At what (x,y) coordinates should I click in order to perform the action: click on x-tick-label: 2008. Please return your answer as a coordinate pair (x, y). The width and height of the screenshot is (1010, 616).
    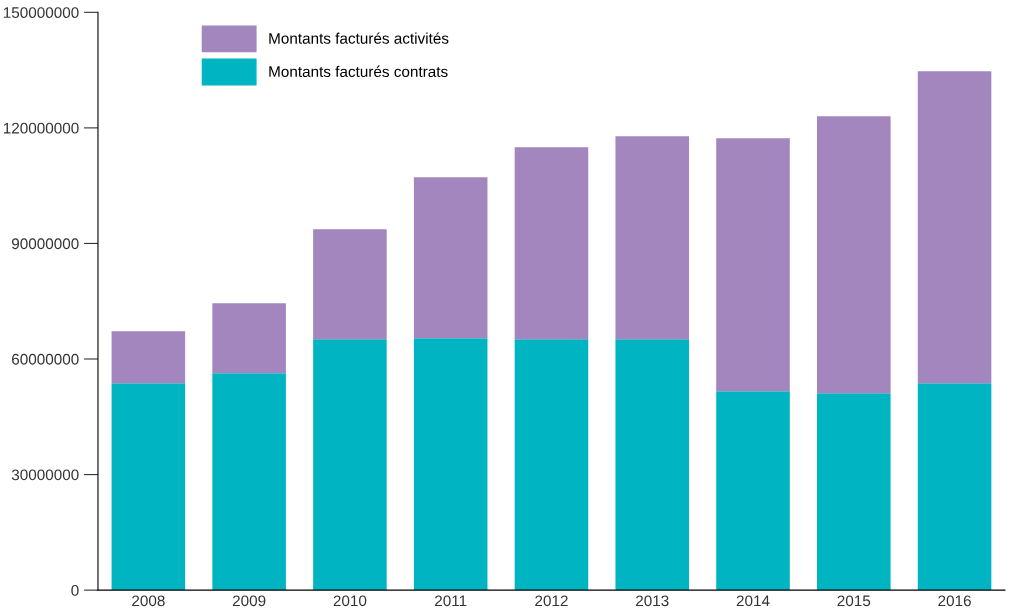
    Looking at the image, I should click on (148, 601).